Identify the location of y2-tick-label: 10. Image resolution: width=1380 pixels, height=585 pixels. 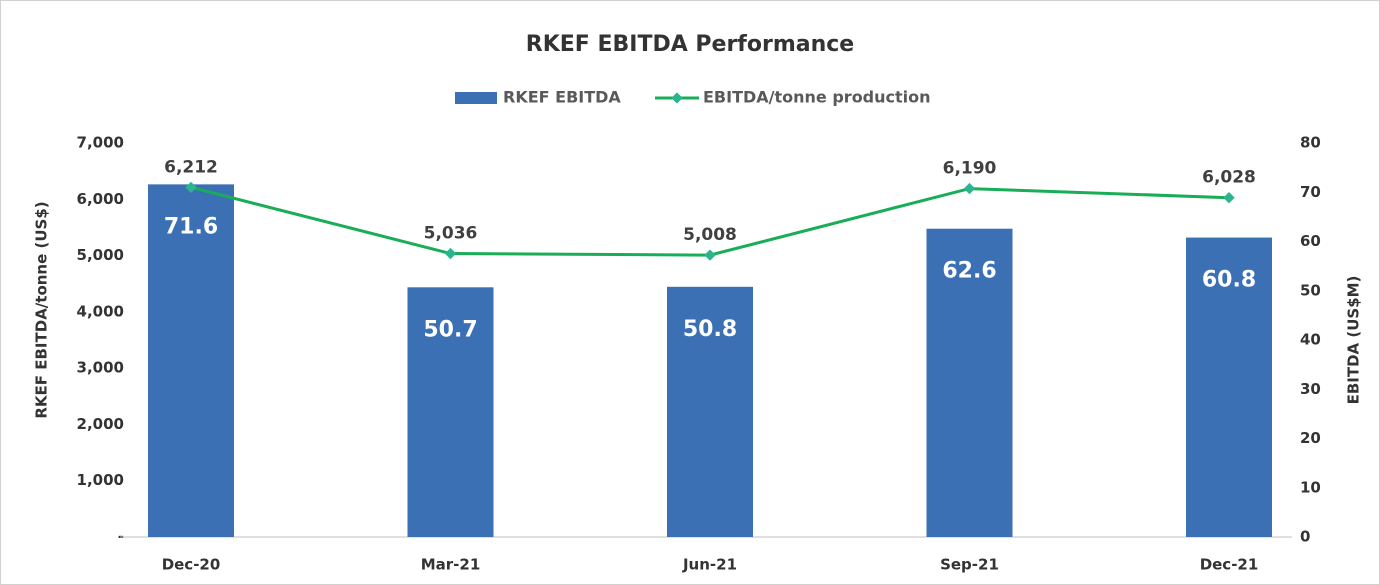
(1310, 487).